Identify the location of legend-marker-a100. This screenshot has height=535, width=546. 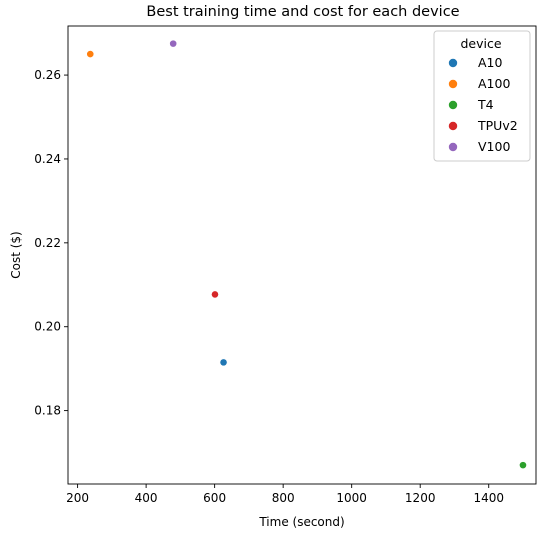
(453, 84).